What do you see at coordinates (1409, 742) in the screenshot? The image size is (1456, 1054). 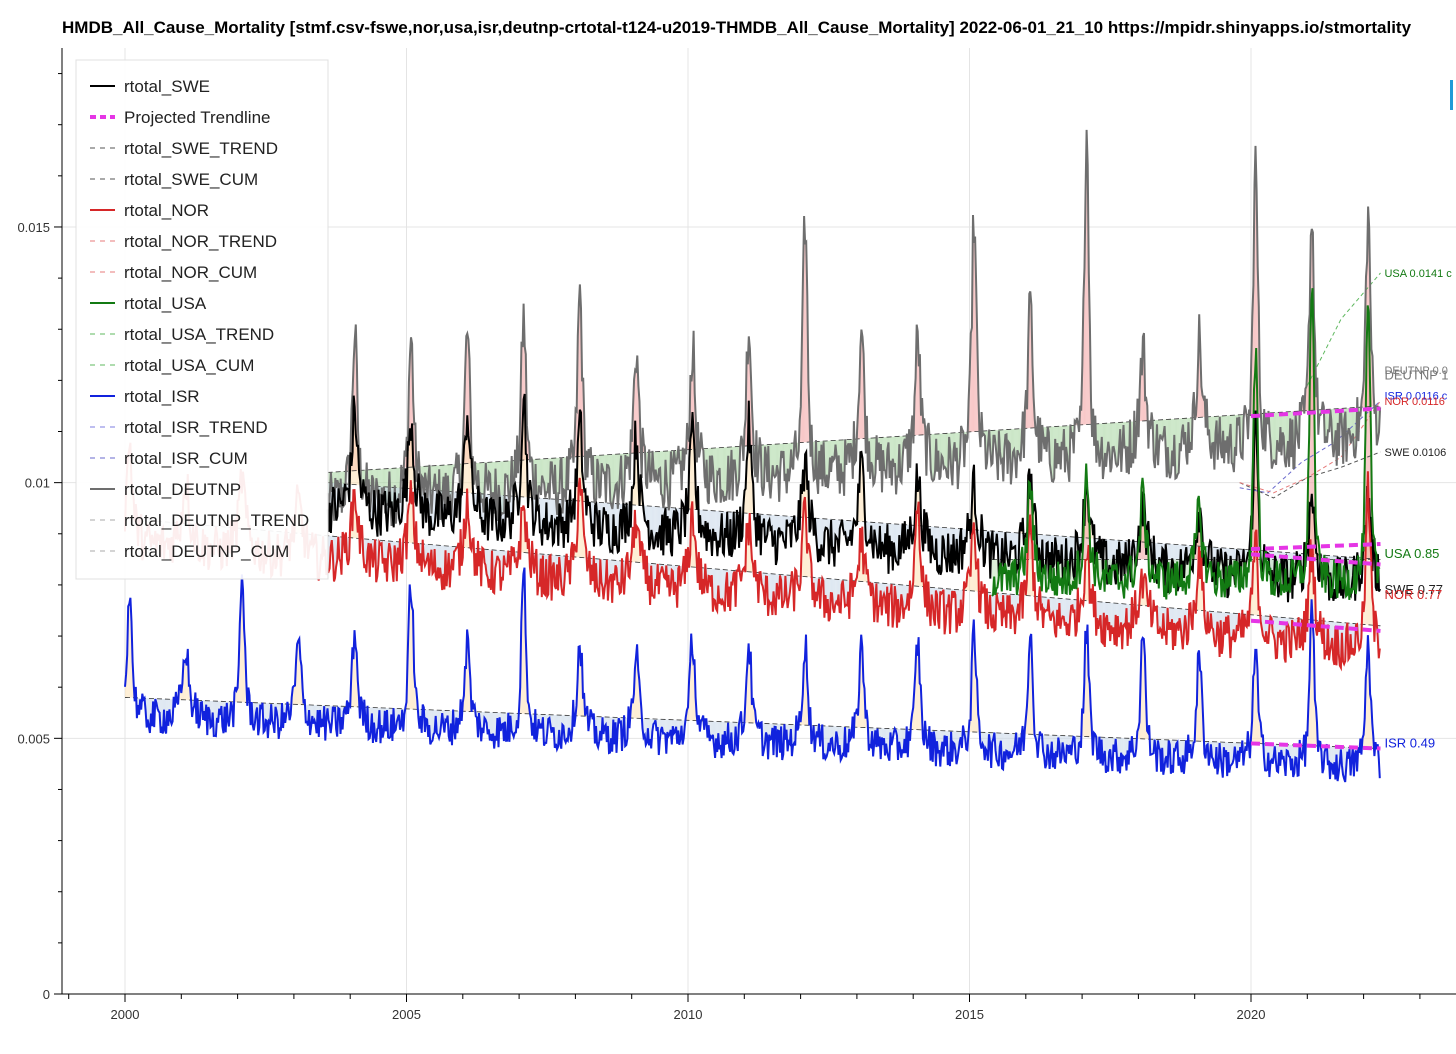 I see `end-annotation: ISR 0.49` at bounding box center [1409, 742].